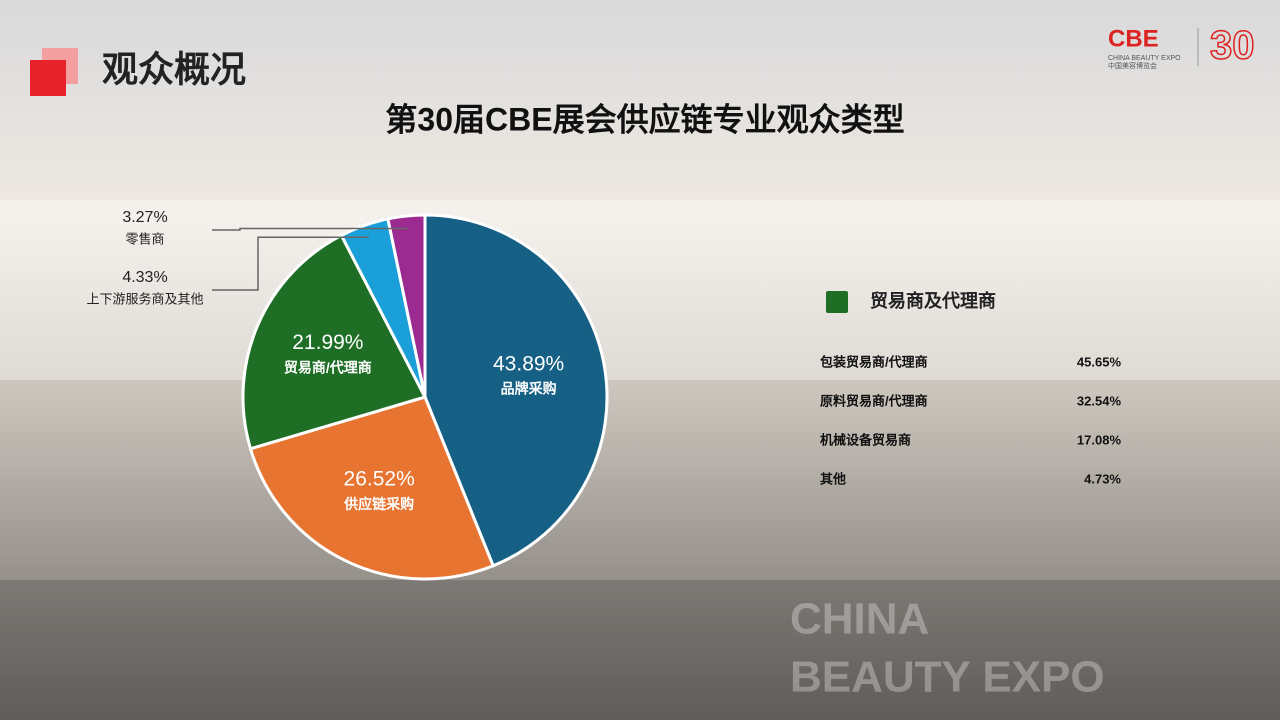 The image size is (1280, 725). I want to click on logo-edition: 30, so click(1232, 46).